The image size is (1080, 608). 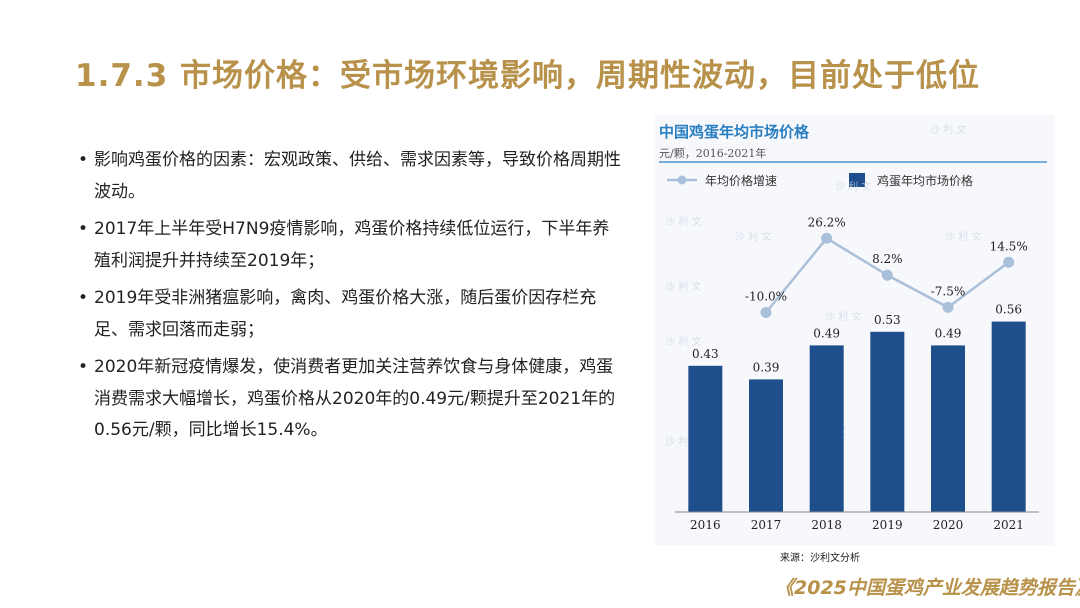 I want to click on bar-series, so click(x=857, y=416).